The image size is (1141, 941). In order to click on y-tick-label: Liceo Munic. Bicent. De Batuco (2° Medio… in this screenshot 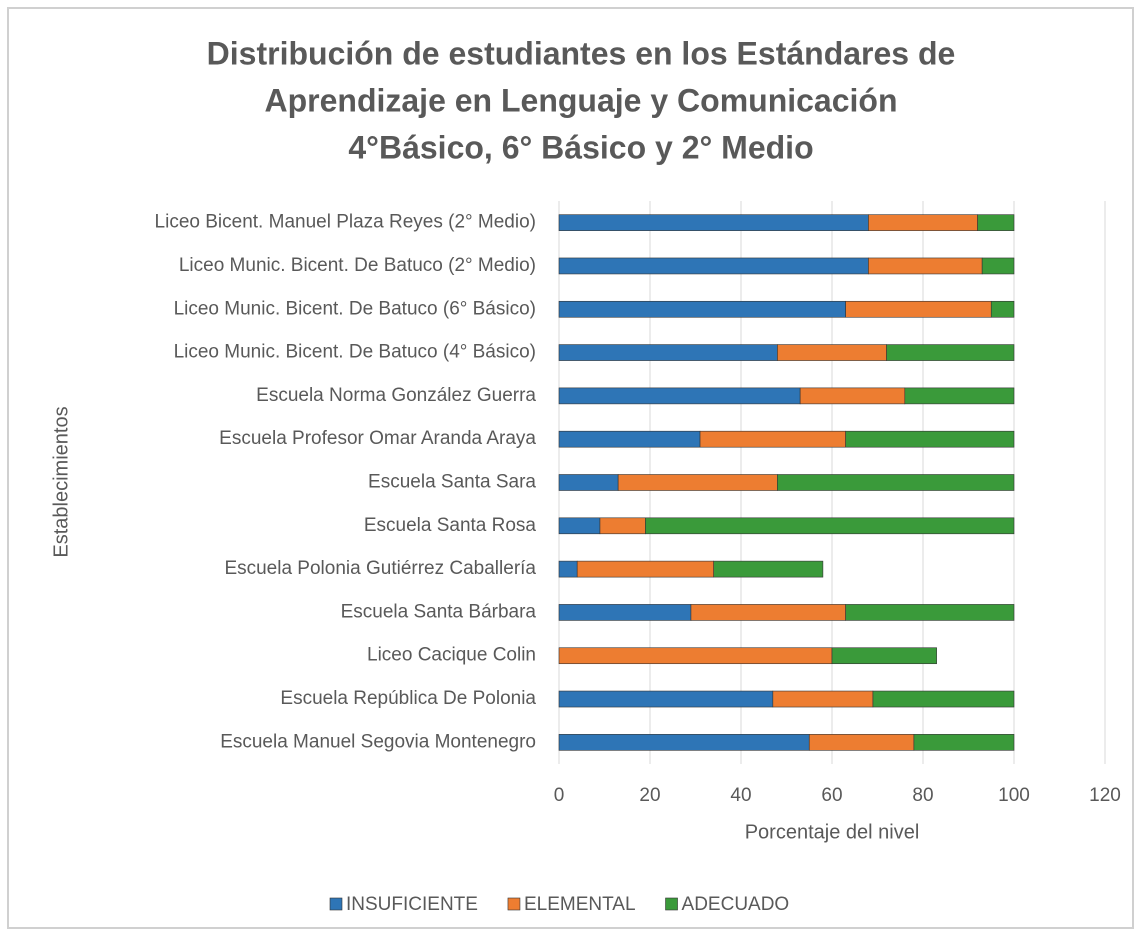, I will do `click(357, 265)`.